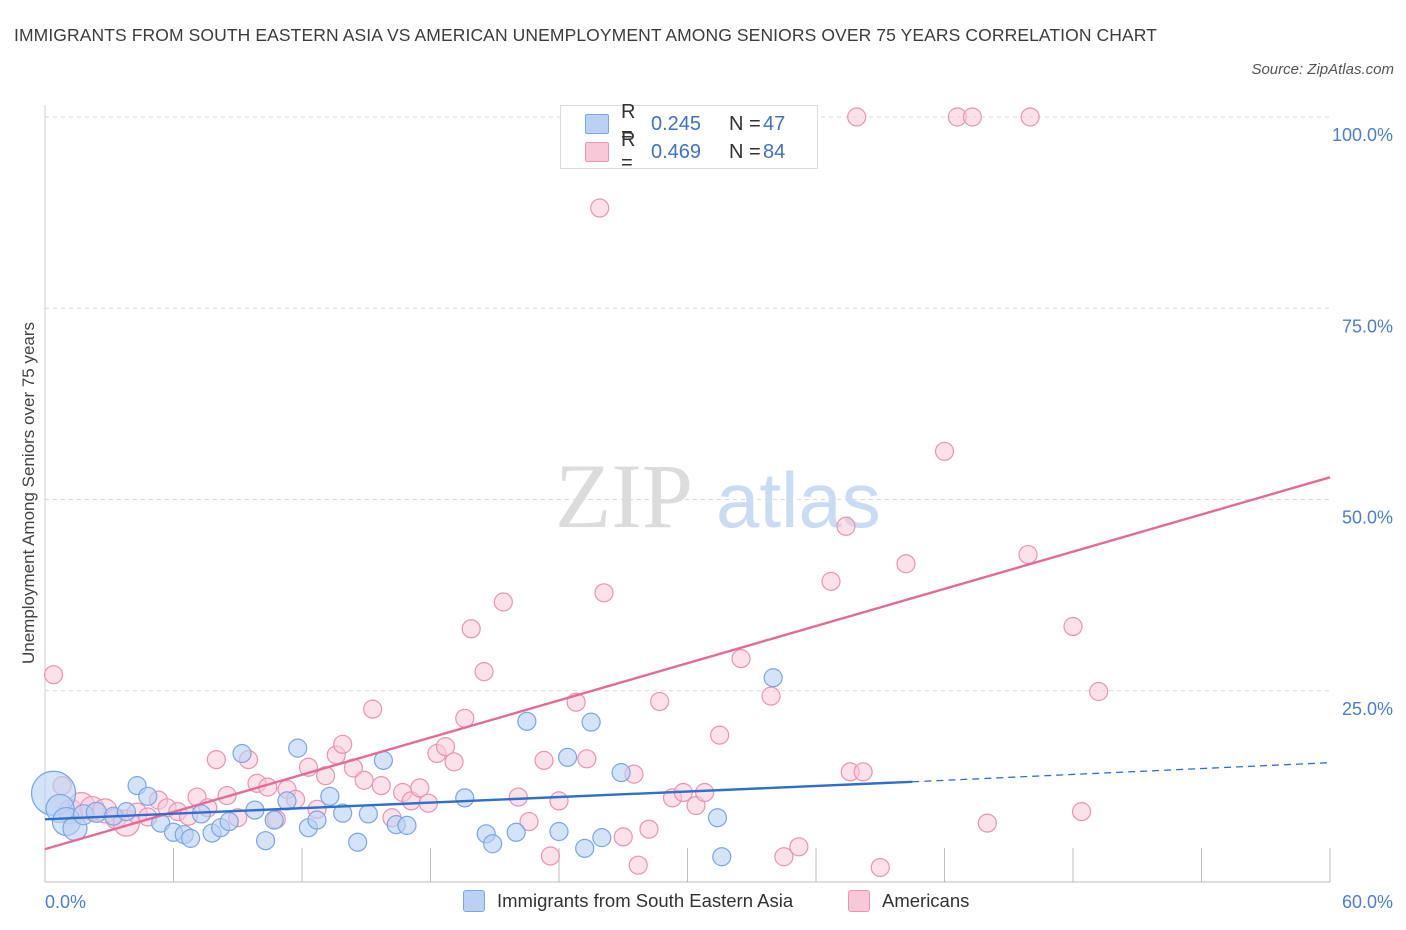 The image size is (1406, 930). Describe the element at coordinates (1367, 709) in the screenshot. I see `y-tick-label: 25.0%` at that location.